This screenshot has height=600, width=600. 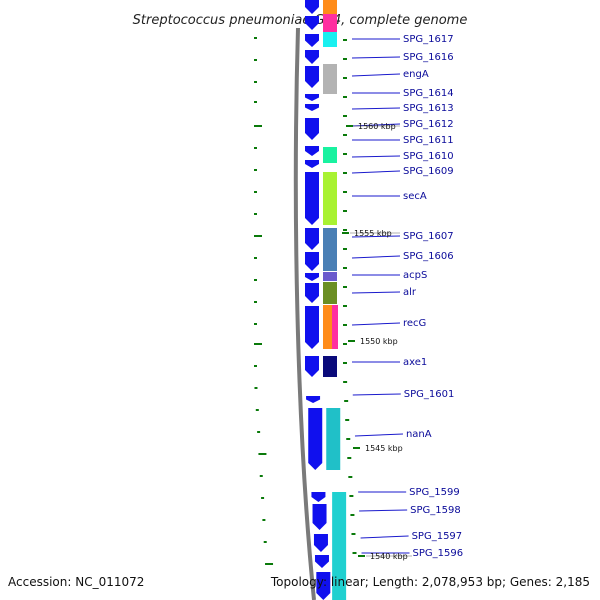 What do you see at coordinates (389, 275) in the screenshot?
I see `gene-label-acpS: acpS` at bounding box center [389, 275].